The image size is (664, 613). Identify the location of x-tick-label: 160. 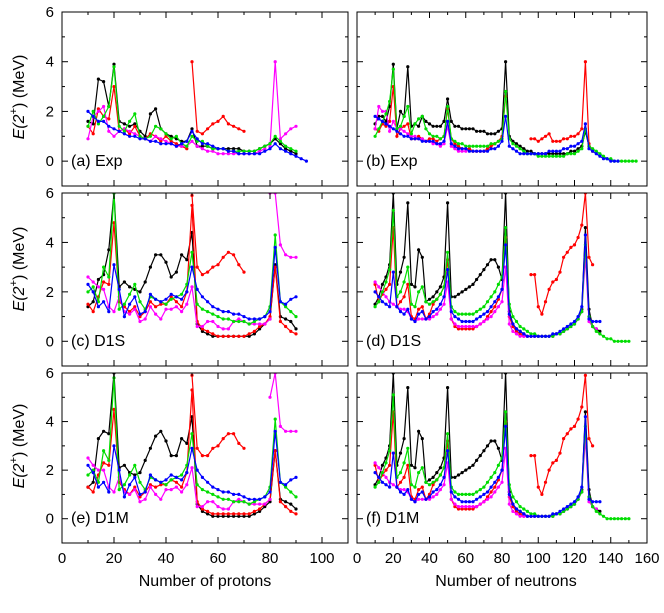
(646, 558).